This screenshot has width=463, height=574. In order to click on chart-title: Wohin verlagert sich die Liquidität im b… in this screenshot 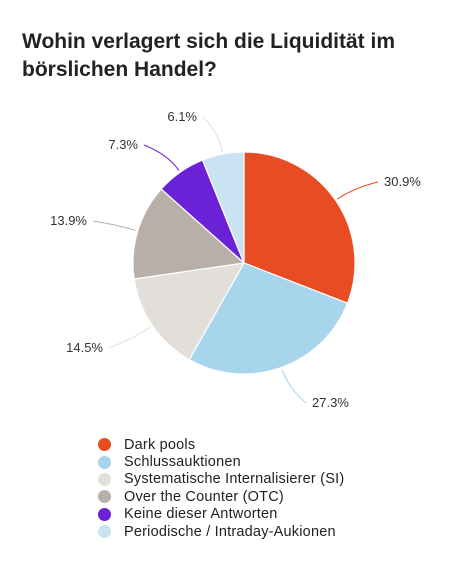, I will do `click(208, 55)`.